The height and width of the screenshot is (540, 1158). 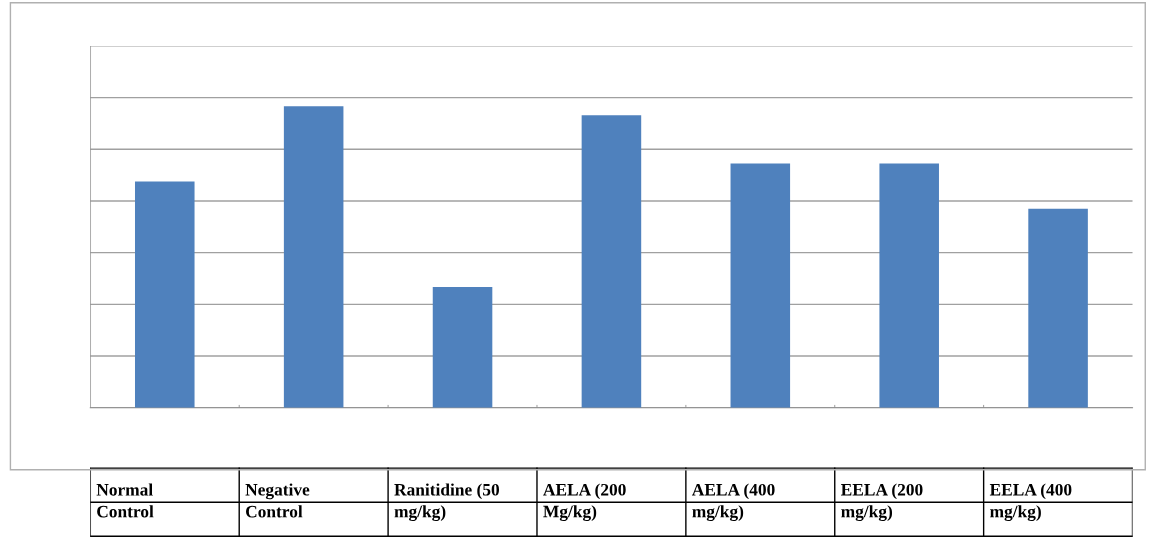 What do you see at coordinates (584, 502) in the screenshot?
I see `x-tick-label: AELA (200 Mg/kg)` at bounding box center [584, 502].